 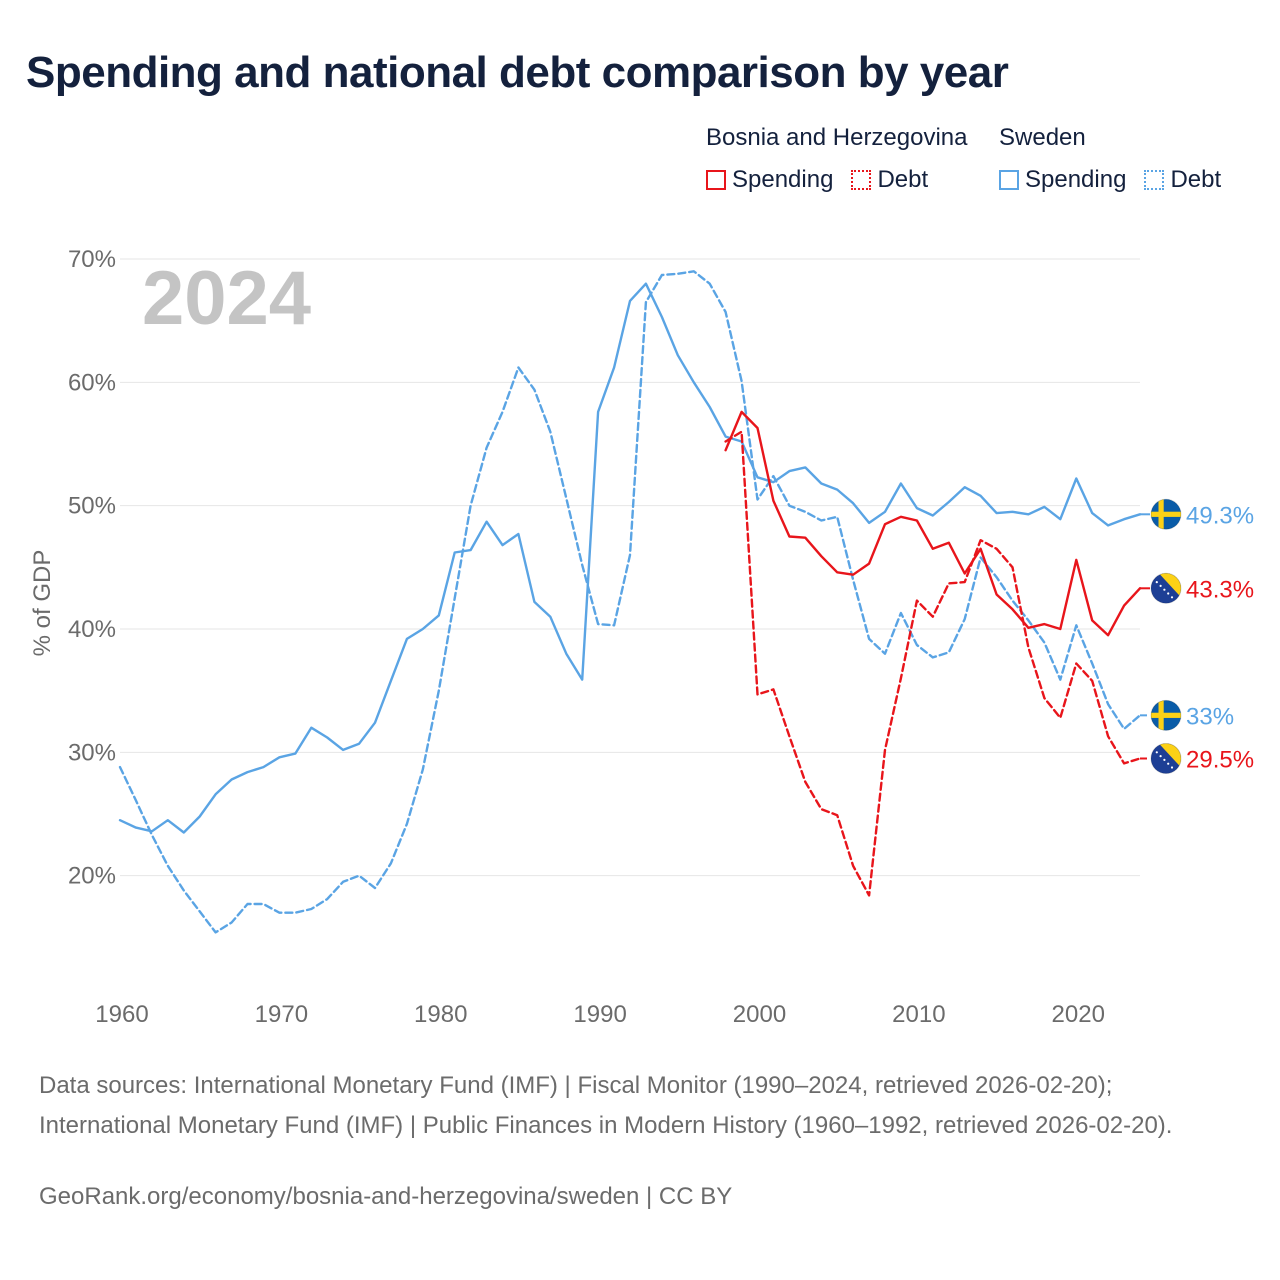 What do you see at coordinates (226, 298) in the screenshot?
I see `year-watermark: 2024` at bounding box center [226, 298].